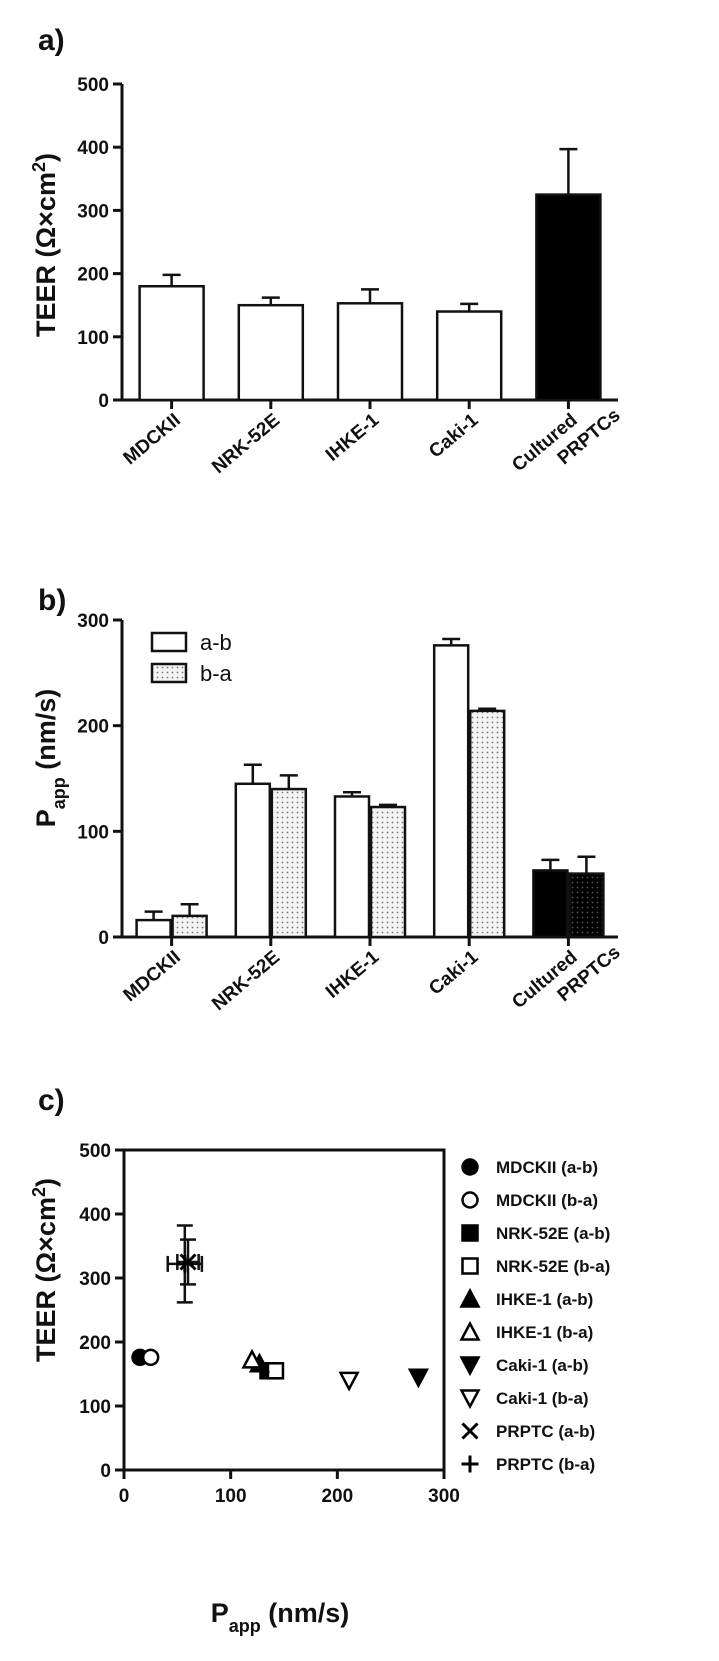 This screenshot has height=1661, width=719. I want to click on panel-c-legend-item-nrk-52e-a-b: NRK-52E (a-b), so click(535, 1233).